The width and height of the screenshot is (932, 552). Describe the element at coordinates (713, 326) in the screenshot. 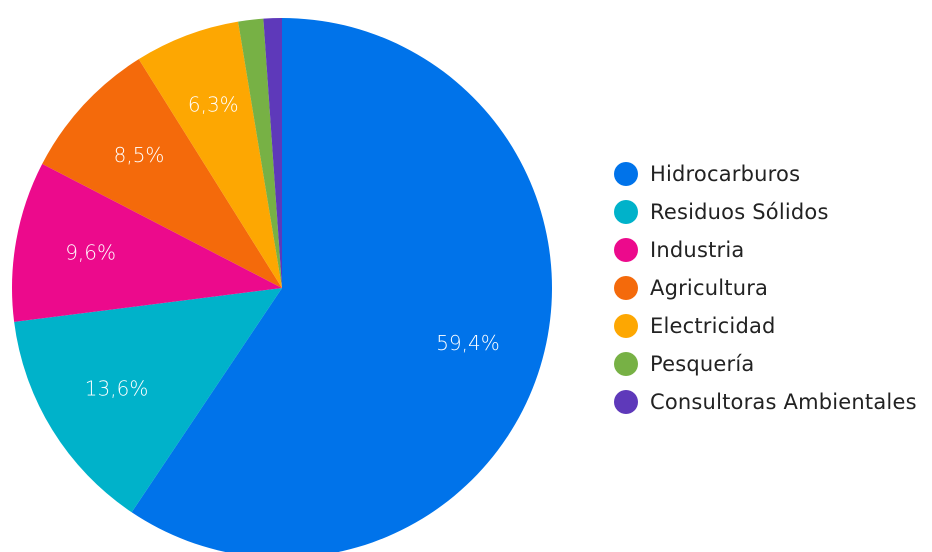

I see `legend-label: Electricidad` at that location.